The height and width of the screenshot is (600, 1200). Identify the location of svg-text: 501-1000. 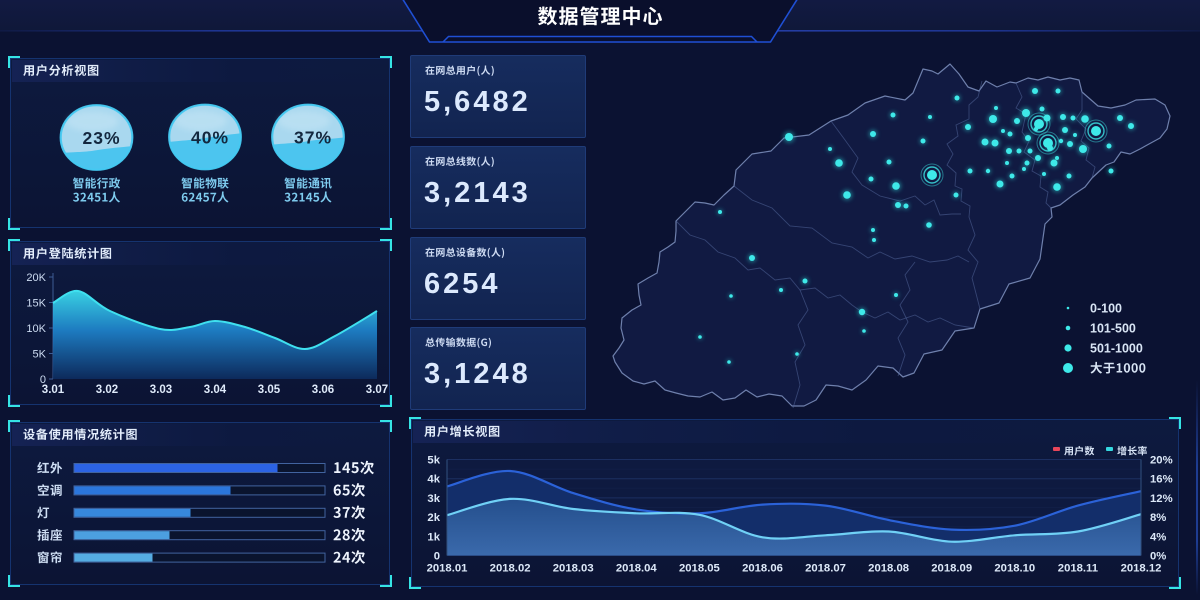
(1116, 349).